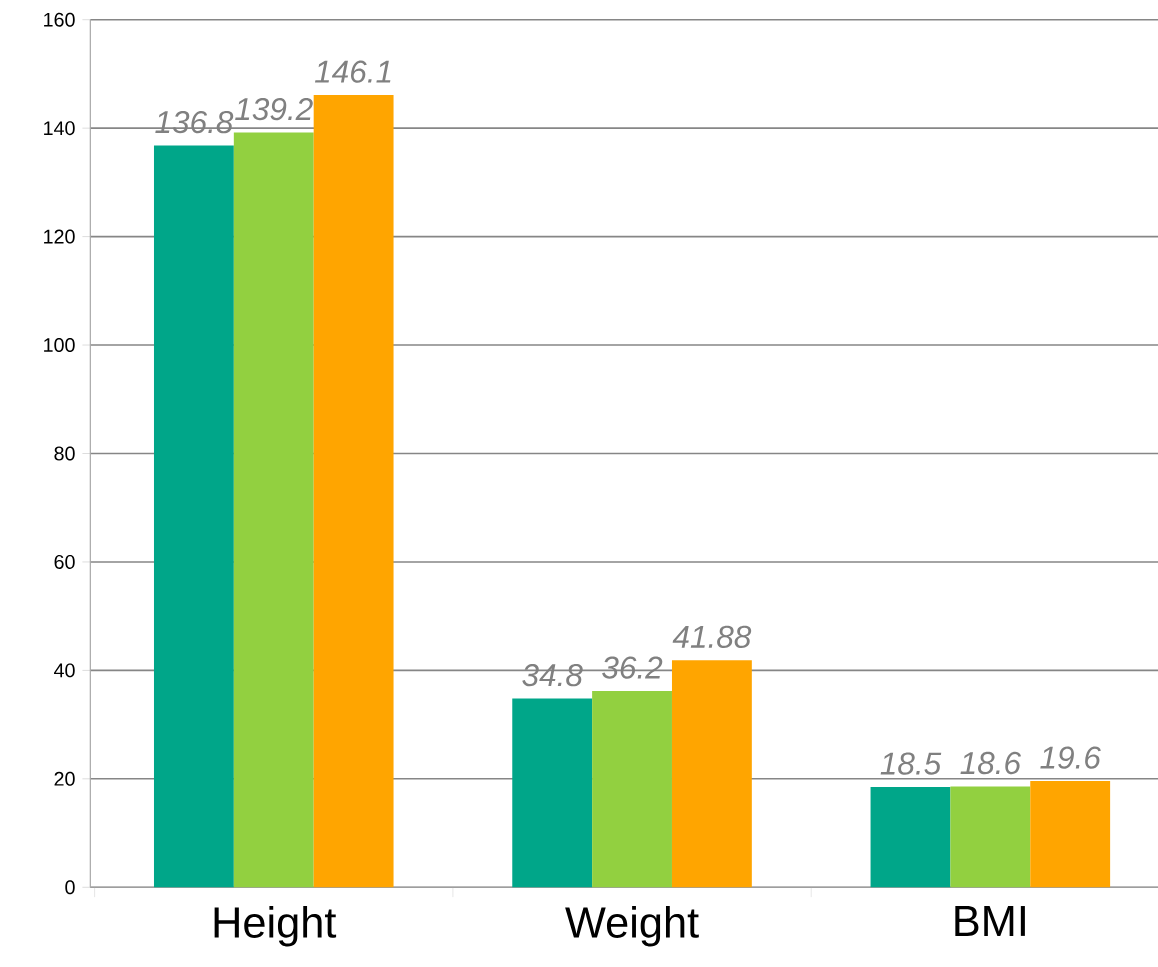  I want to click on y-tick-label: 40, so click(64, 670).